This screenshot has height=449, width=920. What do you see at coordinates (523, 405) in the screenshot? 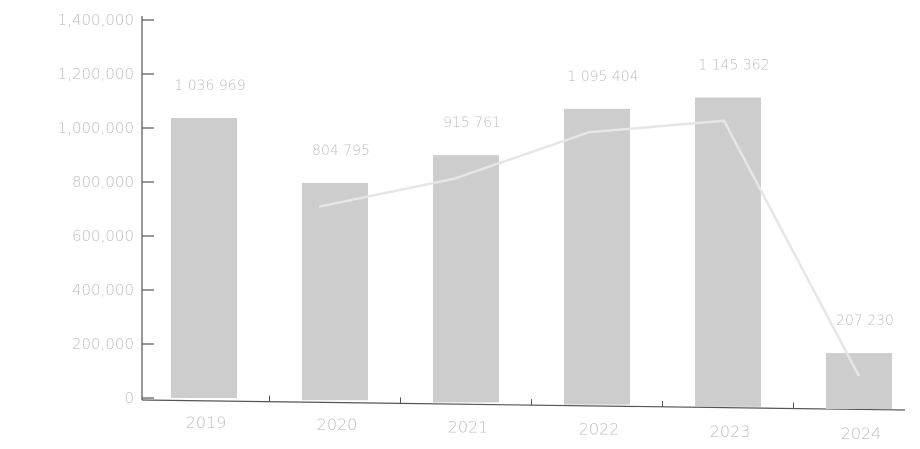
I see `x-axis-line` at bounding box center [523, 405].